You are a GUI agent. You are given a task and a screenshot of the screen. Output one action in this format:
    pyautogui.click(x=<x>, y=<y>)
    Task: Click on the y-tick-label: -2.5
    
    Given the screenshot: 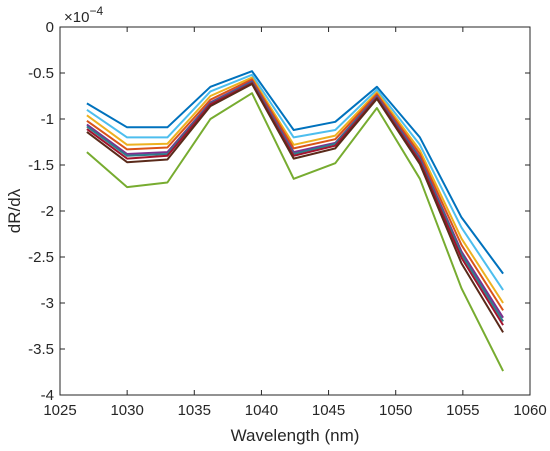 What is the action you would take?
    pyautogui.click(x=41, y=257)
    